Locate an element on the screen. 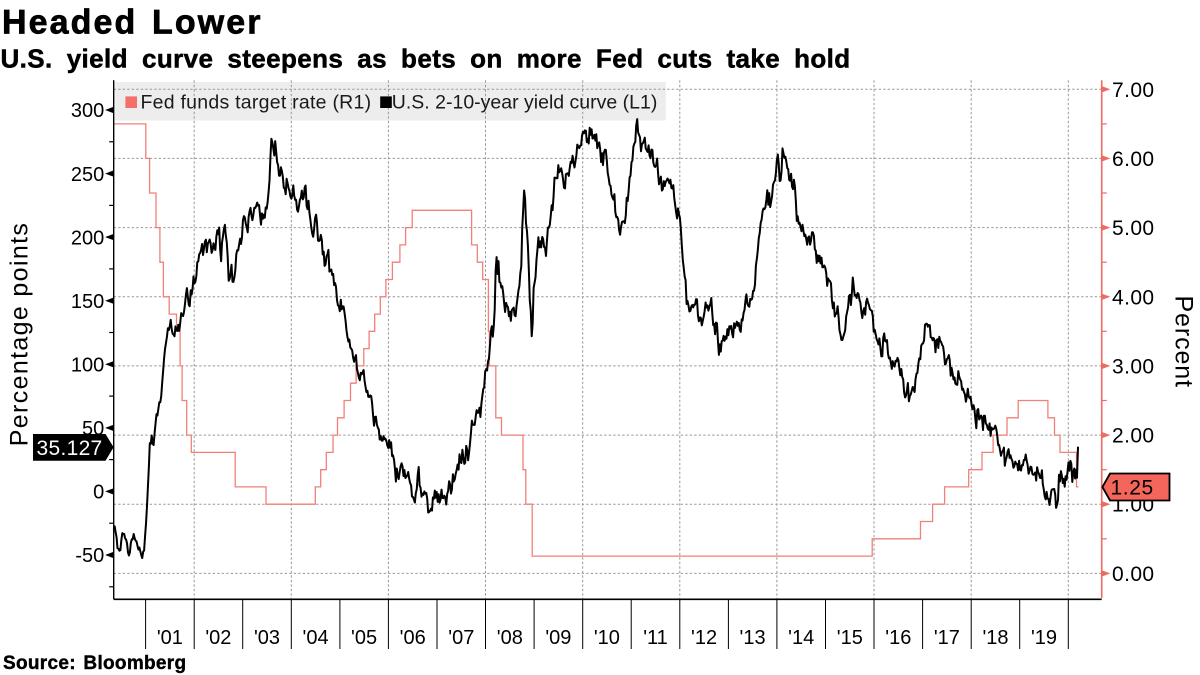  svg-text: '02 is located at coordinates (218, 638).